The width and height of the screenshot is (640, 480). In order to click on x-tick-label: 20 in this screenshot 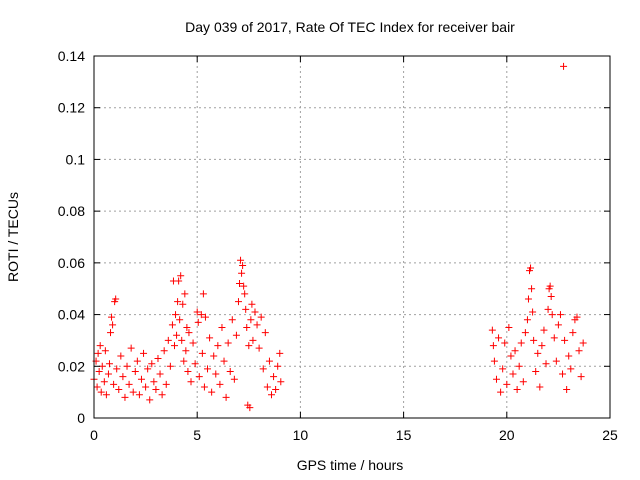, I will do `click(507, 435)`.